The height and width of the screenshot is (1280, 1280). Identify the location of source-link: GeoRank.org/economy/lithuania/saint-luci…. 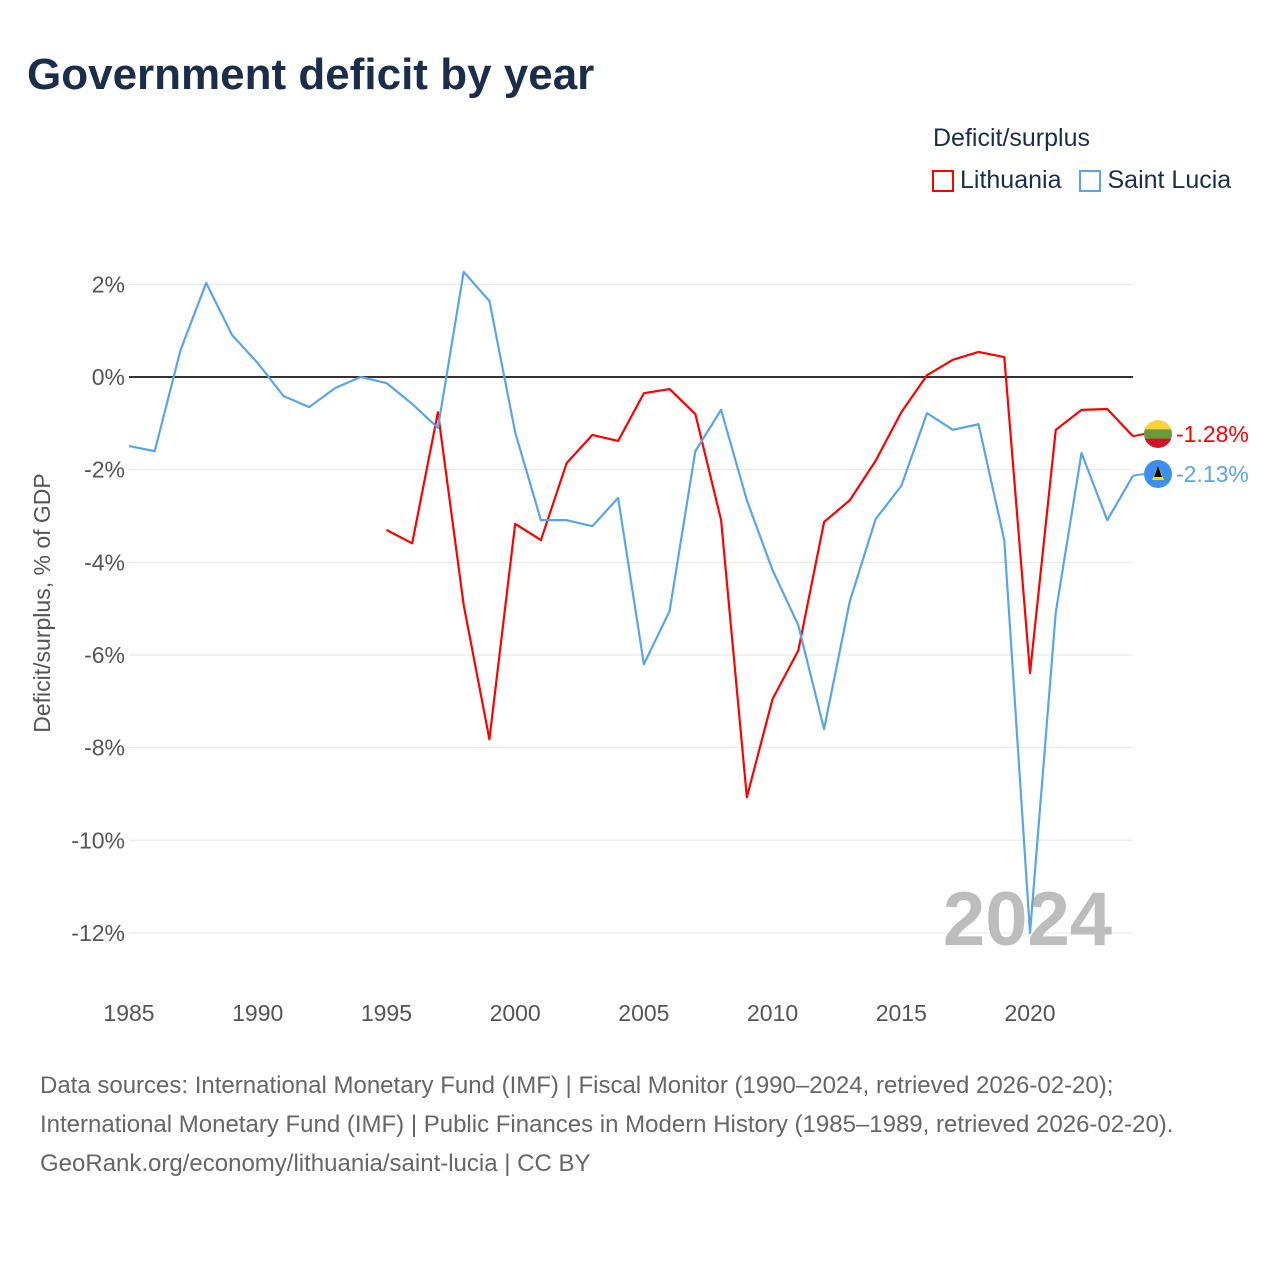
(315, 1163).